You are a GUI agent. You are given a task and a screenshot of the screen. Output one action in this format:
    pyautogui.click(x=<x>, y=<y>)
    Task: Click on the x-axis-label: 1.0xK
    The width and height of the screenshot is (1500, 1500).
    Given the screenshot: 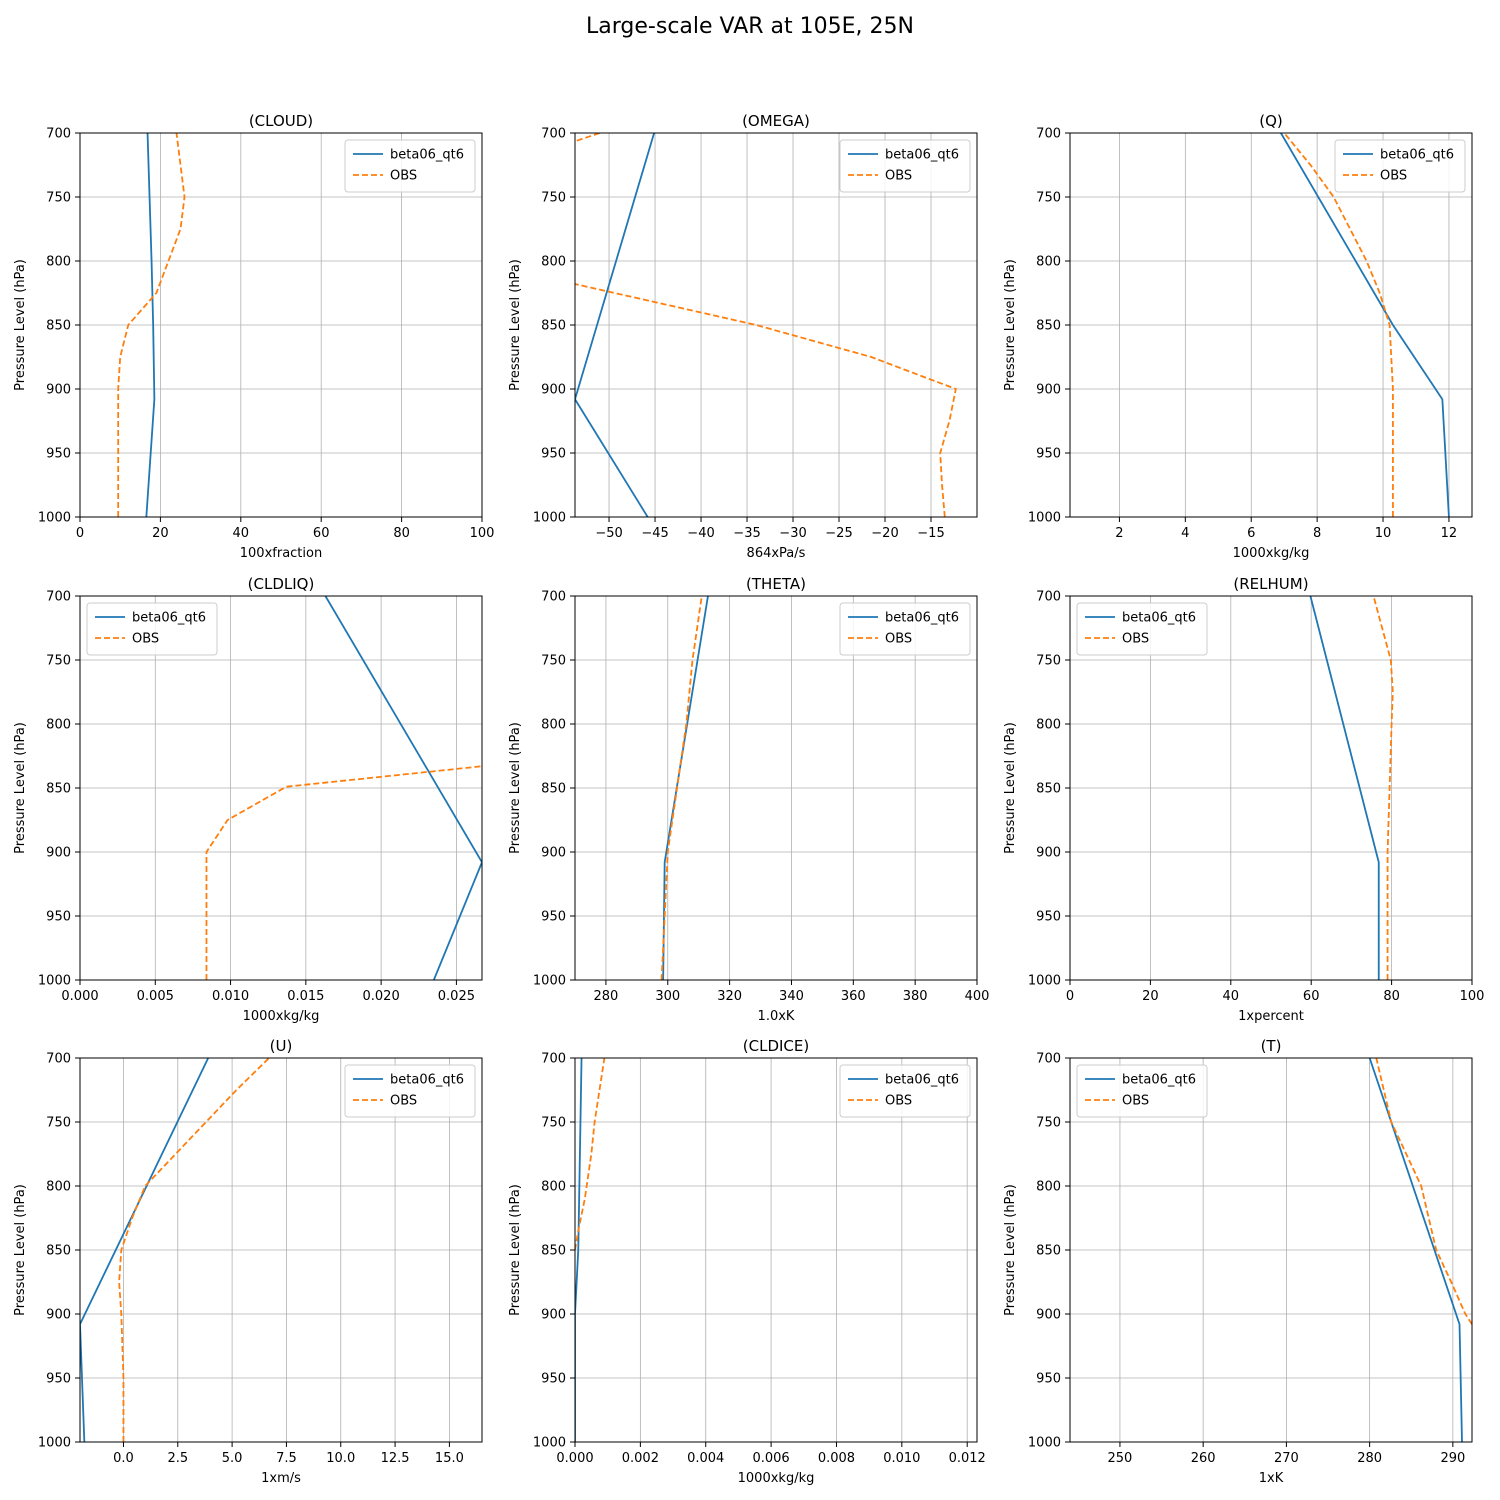 What is the action you would take?
    pyautogui.click(x=776, y=1016)
    